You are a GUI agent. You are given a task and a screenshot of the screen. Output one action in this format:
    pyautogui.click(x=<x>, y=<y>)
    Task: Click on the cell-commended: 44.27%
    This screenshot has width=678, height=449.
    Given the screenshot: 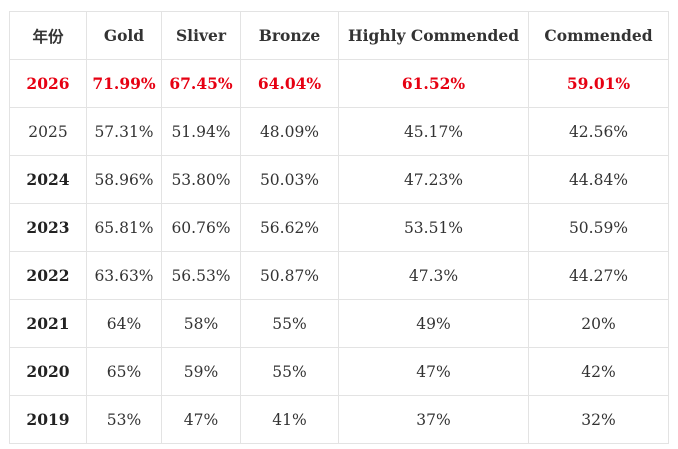 What is the action you would take?
    pyautogui.click(x=598, y=275)
    